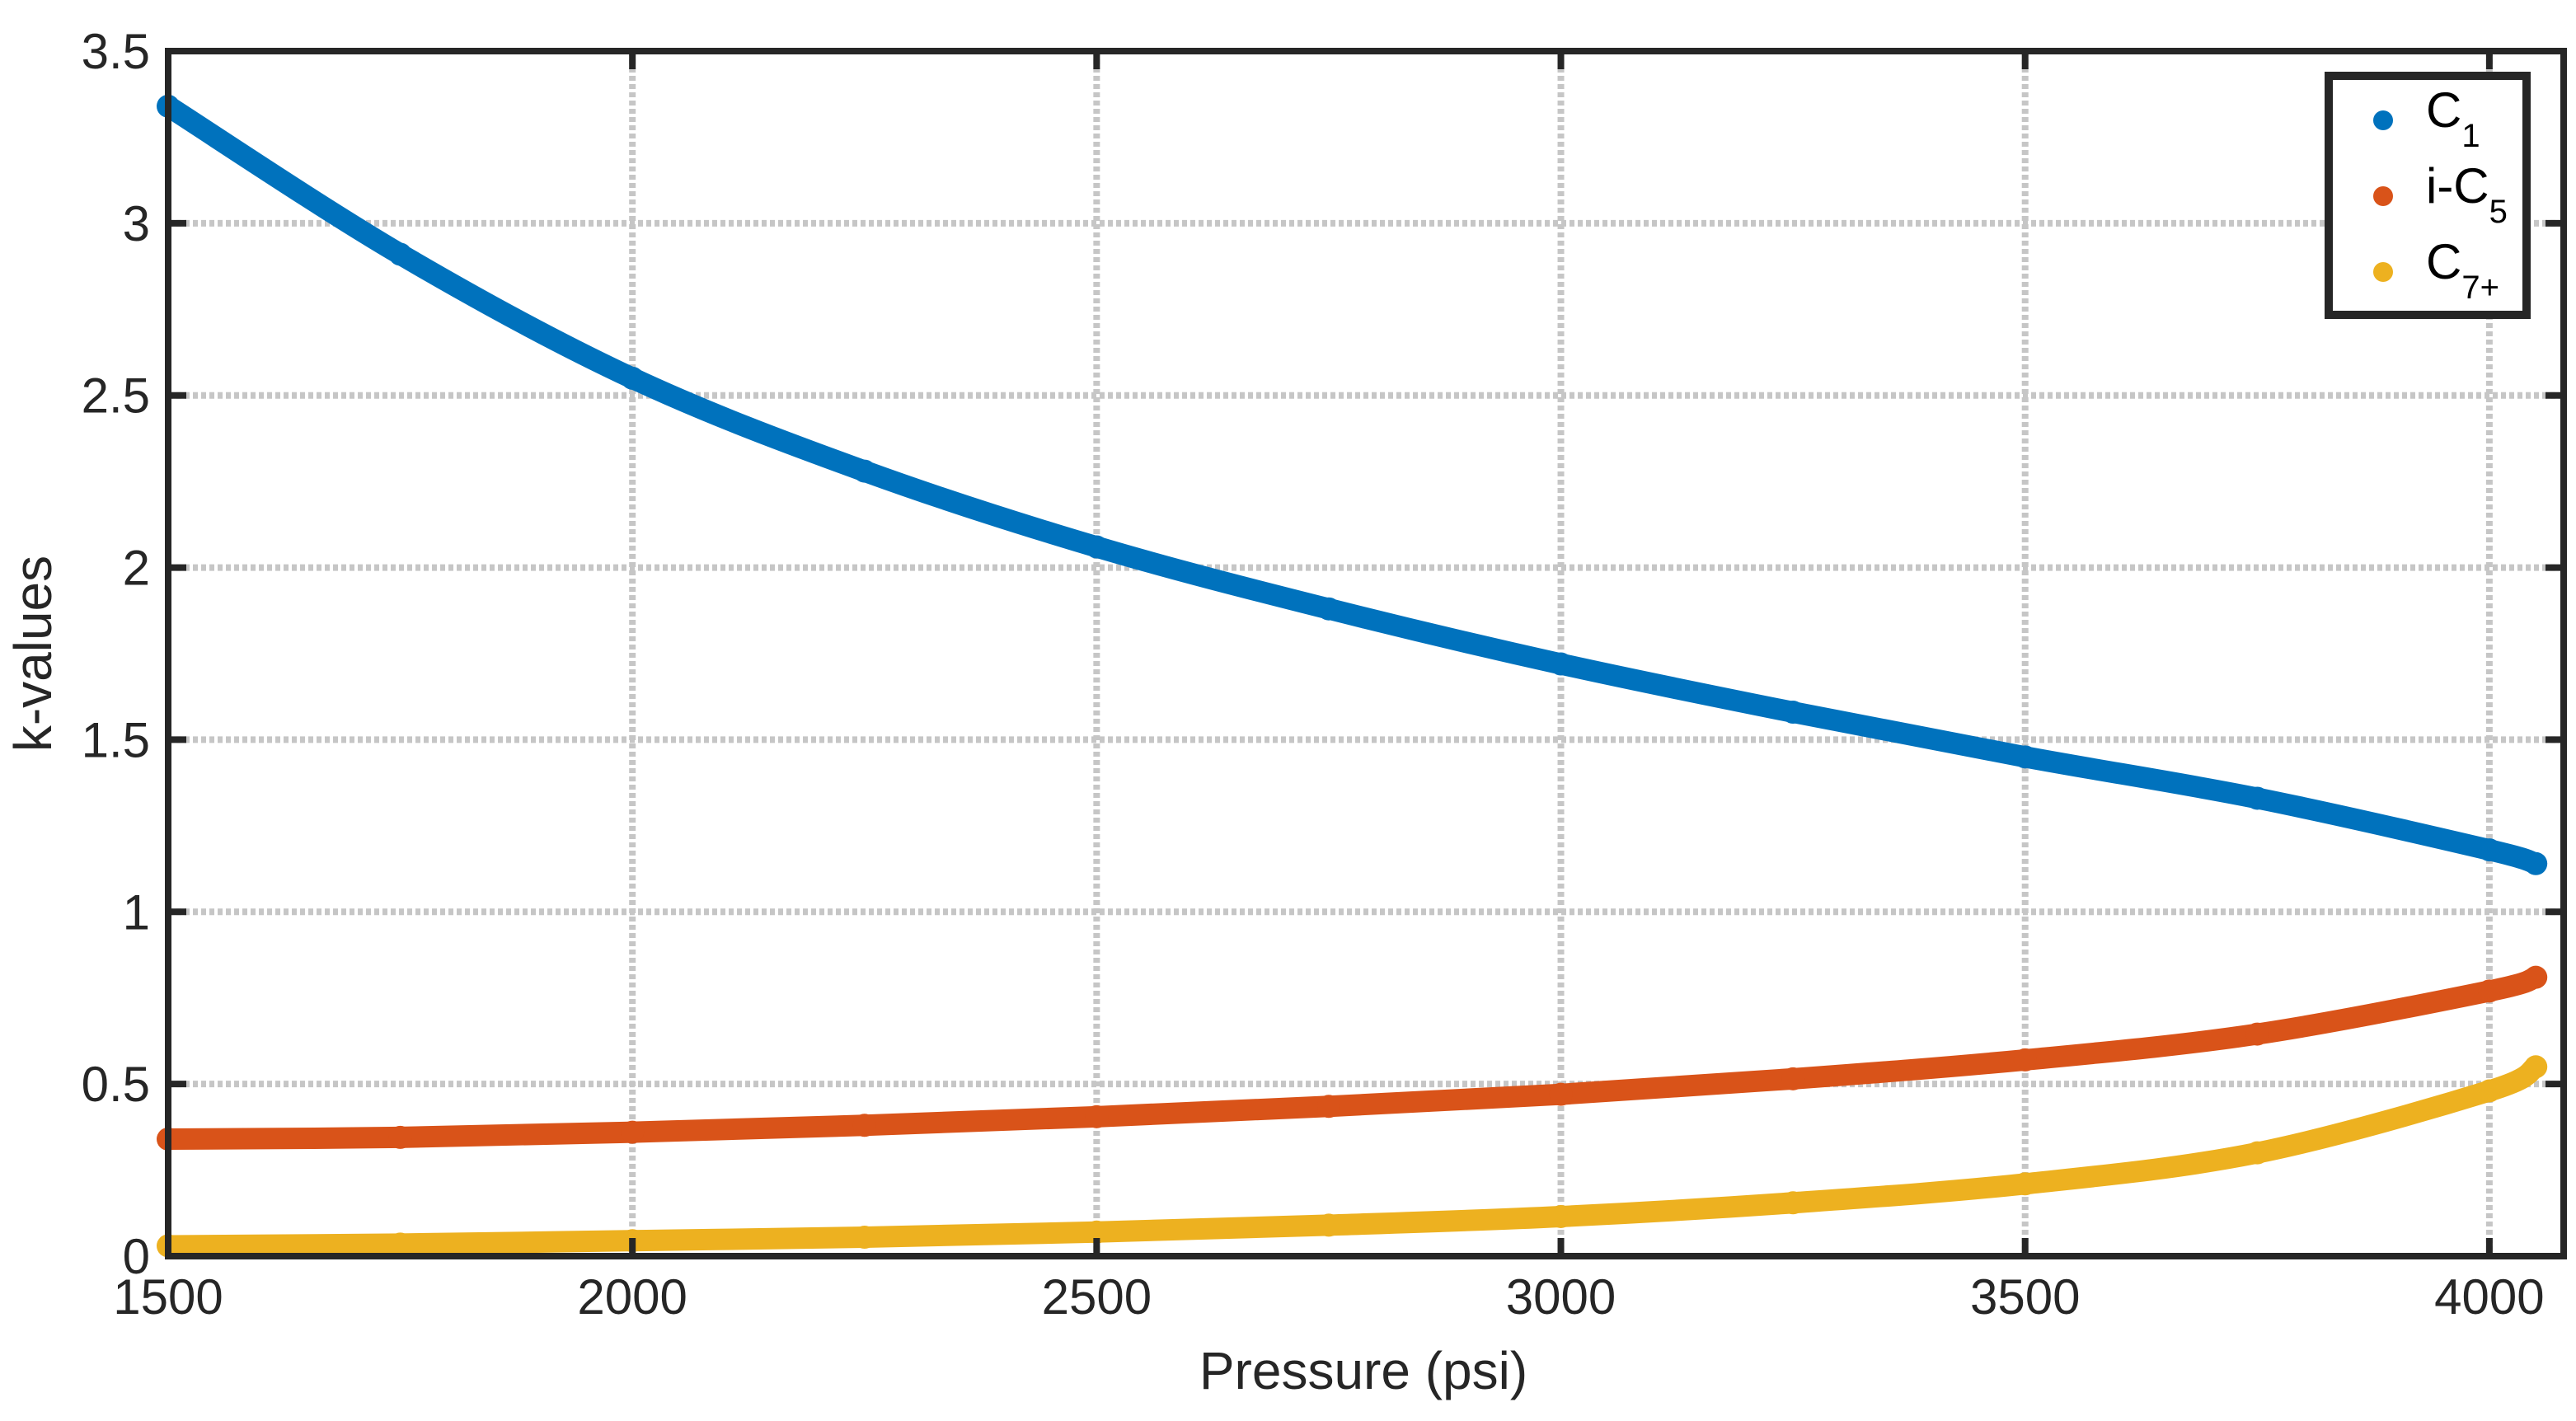  I want to click on y-tick-label: 1, so click(136, 912).